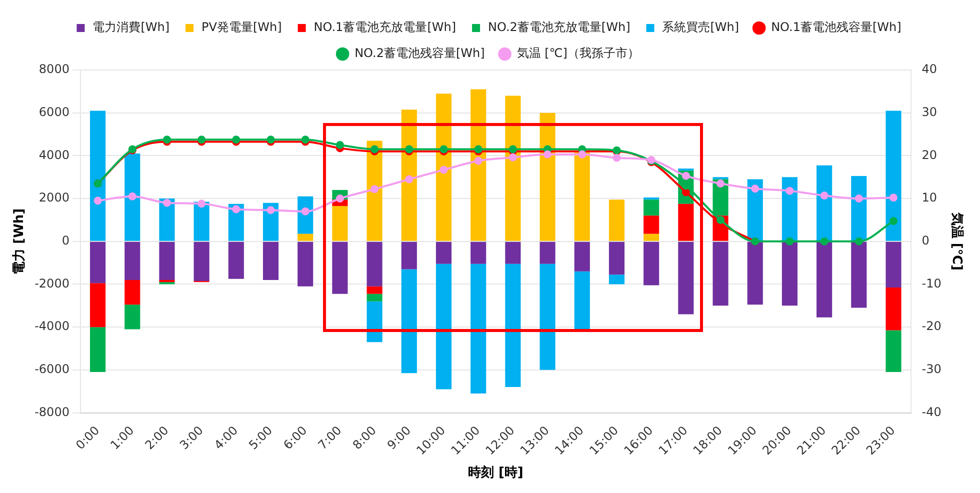 The height and width of the screenshot is (493, 980). Describe the element at coordinates (559, 27) in the screenshot. I see `legend-label: NO.2蓄電池充放電量[Wh]` at that location.